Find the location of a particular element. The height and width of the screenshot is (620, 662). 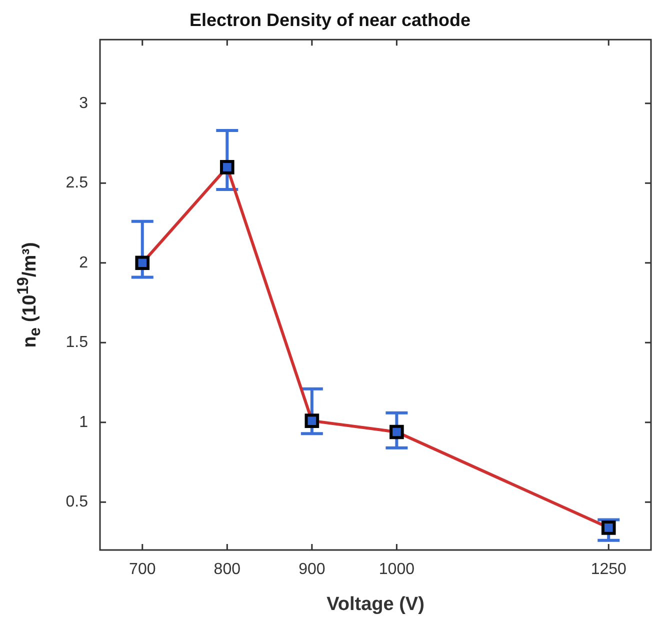

y-tick-label: 2.5 is located at coordinates (77, 183).